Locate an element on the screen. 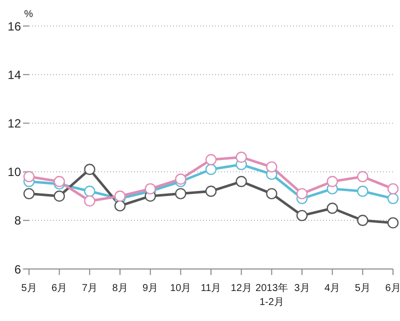 This screenshot has width=400, height=321. x-tick-label: 8月 is located at coordinates (120, 288).